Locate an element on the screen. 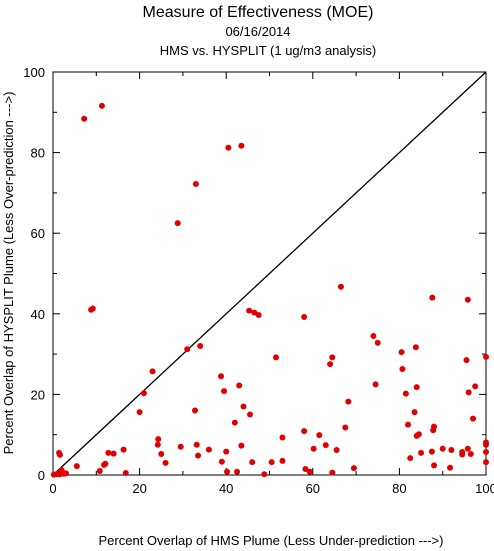  x-tick-label: 20 is located at coordinates (139, 488).